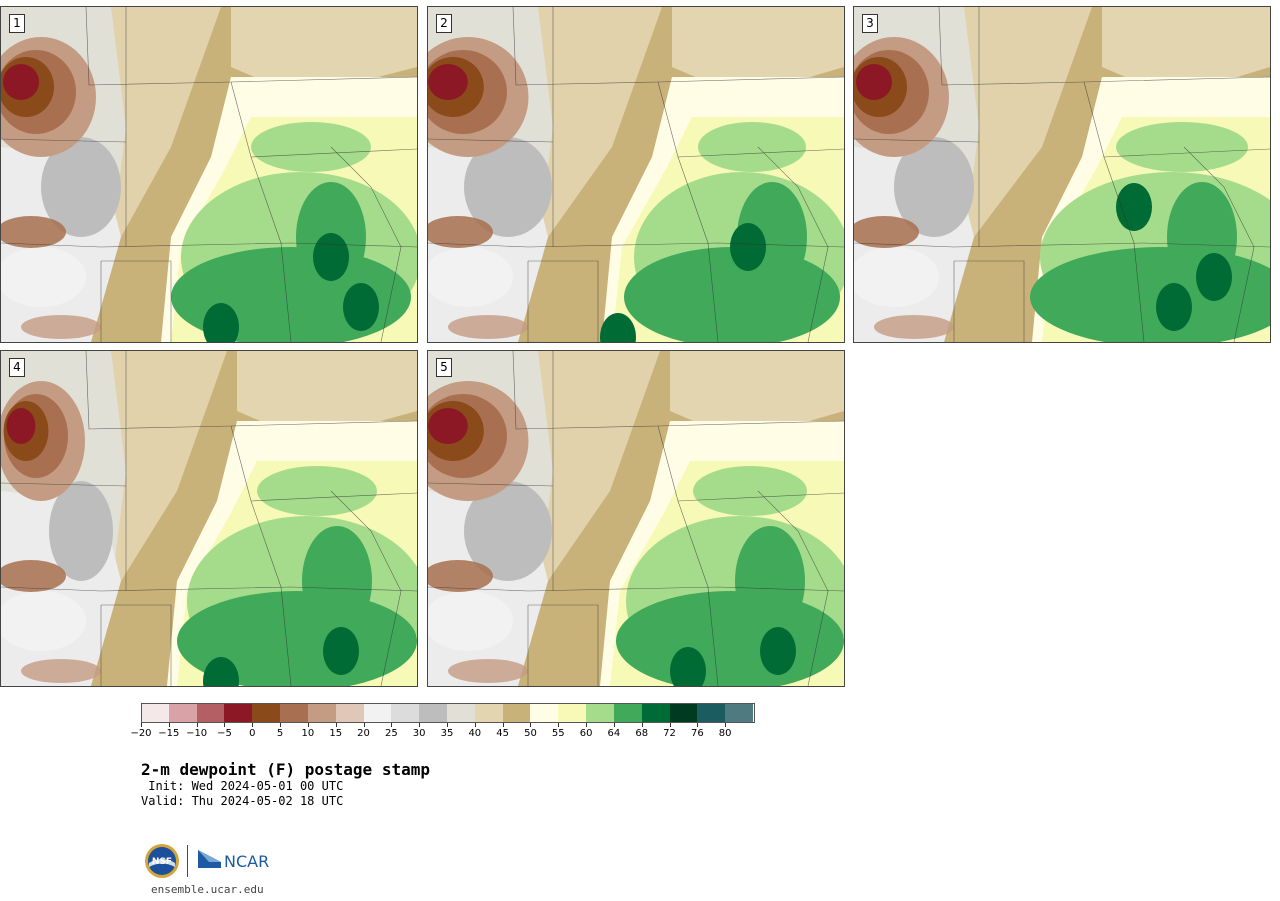  I want to click on map-panel-3: 3, so click(1062, 174).